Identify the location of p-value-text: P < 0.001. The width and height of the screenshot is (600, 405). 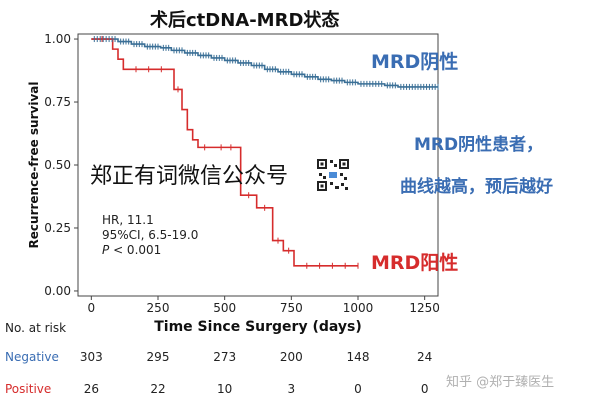
(150, 250).